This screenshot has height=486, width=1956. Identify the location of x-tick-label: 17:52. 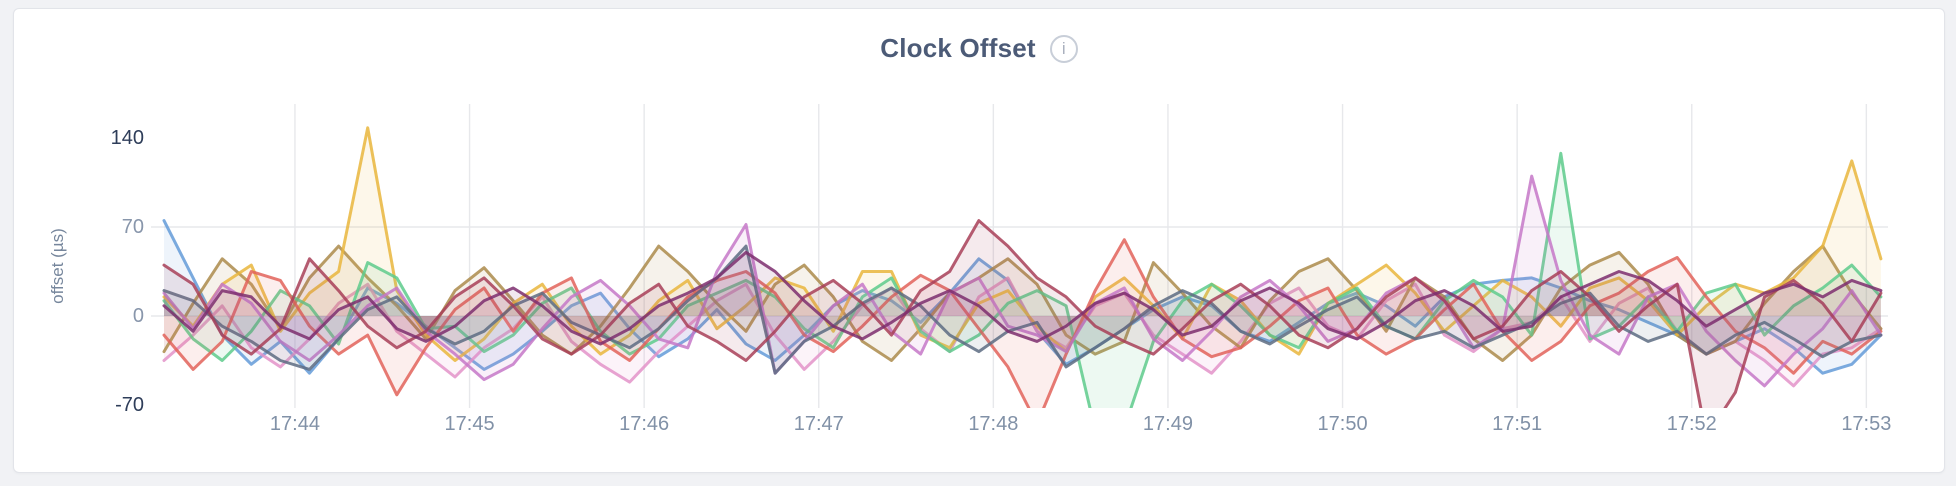
(1691, 424).